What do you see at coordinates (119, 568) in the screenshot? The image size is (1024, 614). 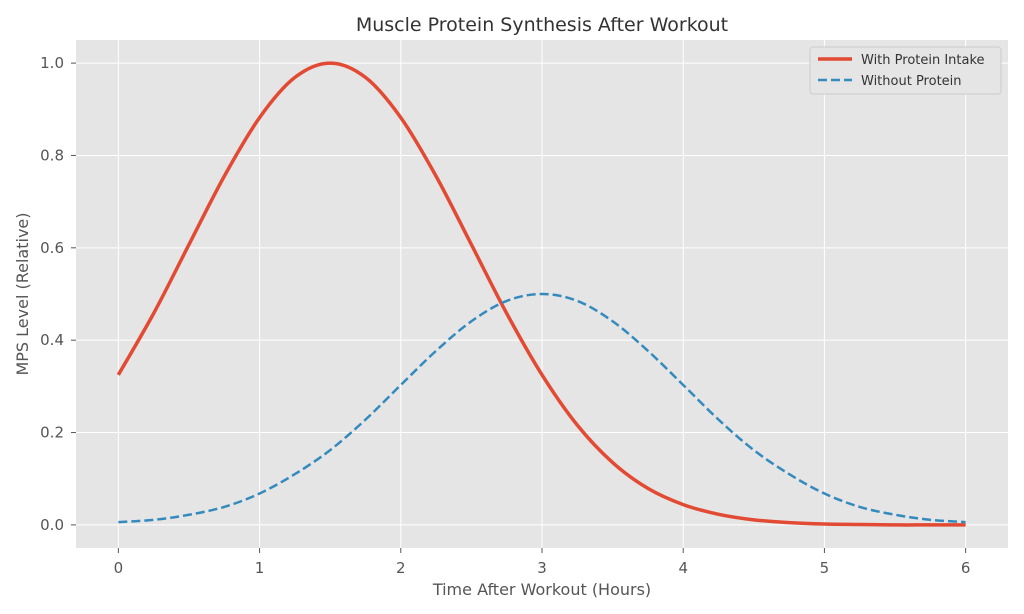 I see `x-tick-label: 0` at bounding box center [119, 568].